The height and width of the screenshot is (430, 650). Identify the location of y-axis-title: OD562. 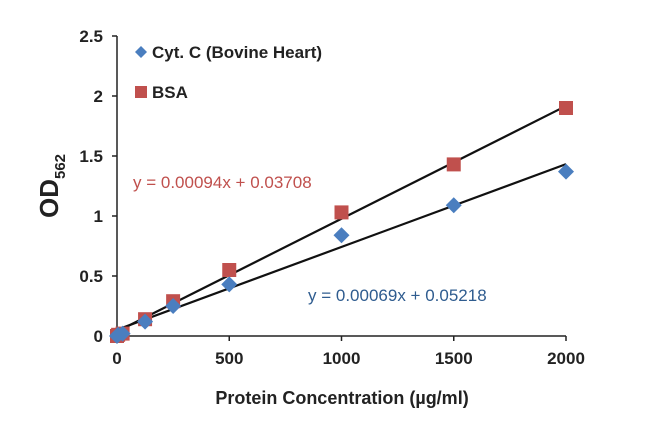
(51, 186).